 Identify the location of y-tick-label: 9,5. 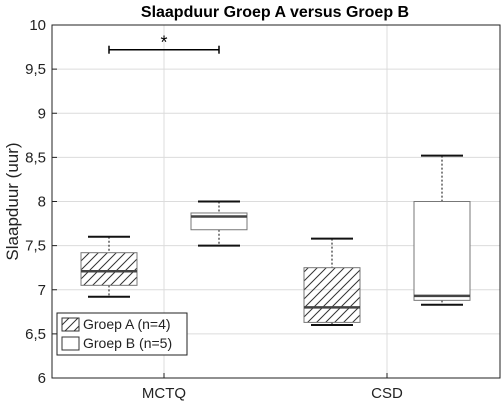
(35, 69).